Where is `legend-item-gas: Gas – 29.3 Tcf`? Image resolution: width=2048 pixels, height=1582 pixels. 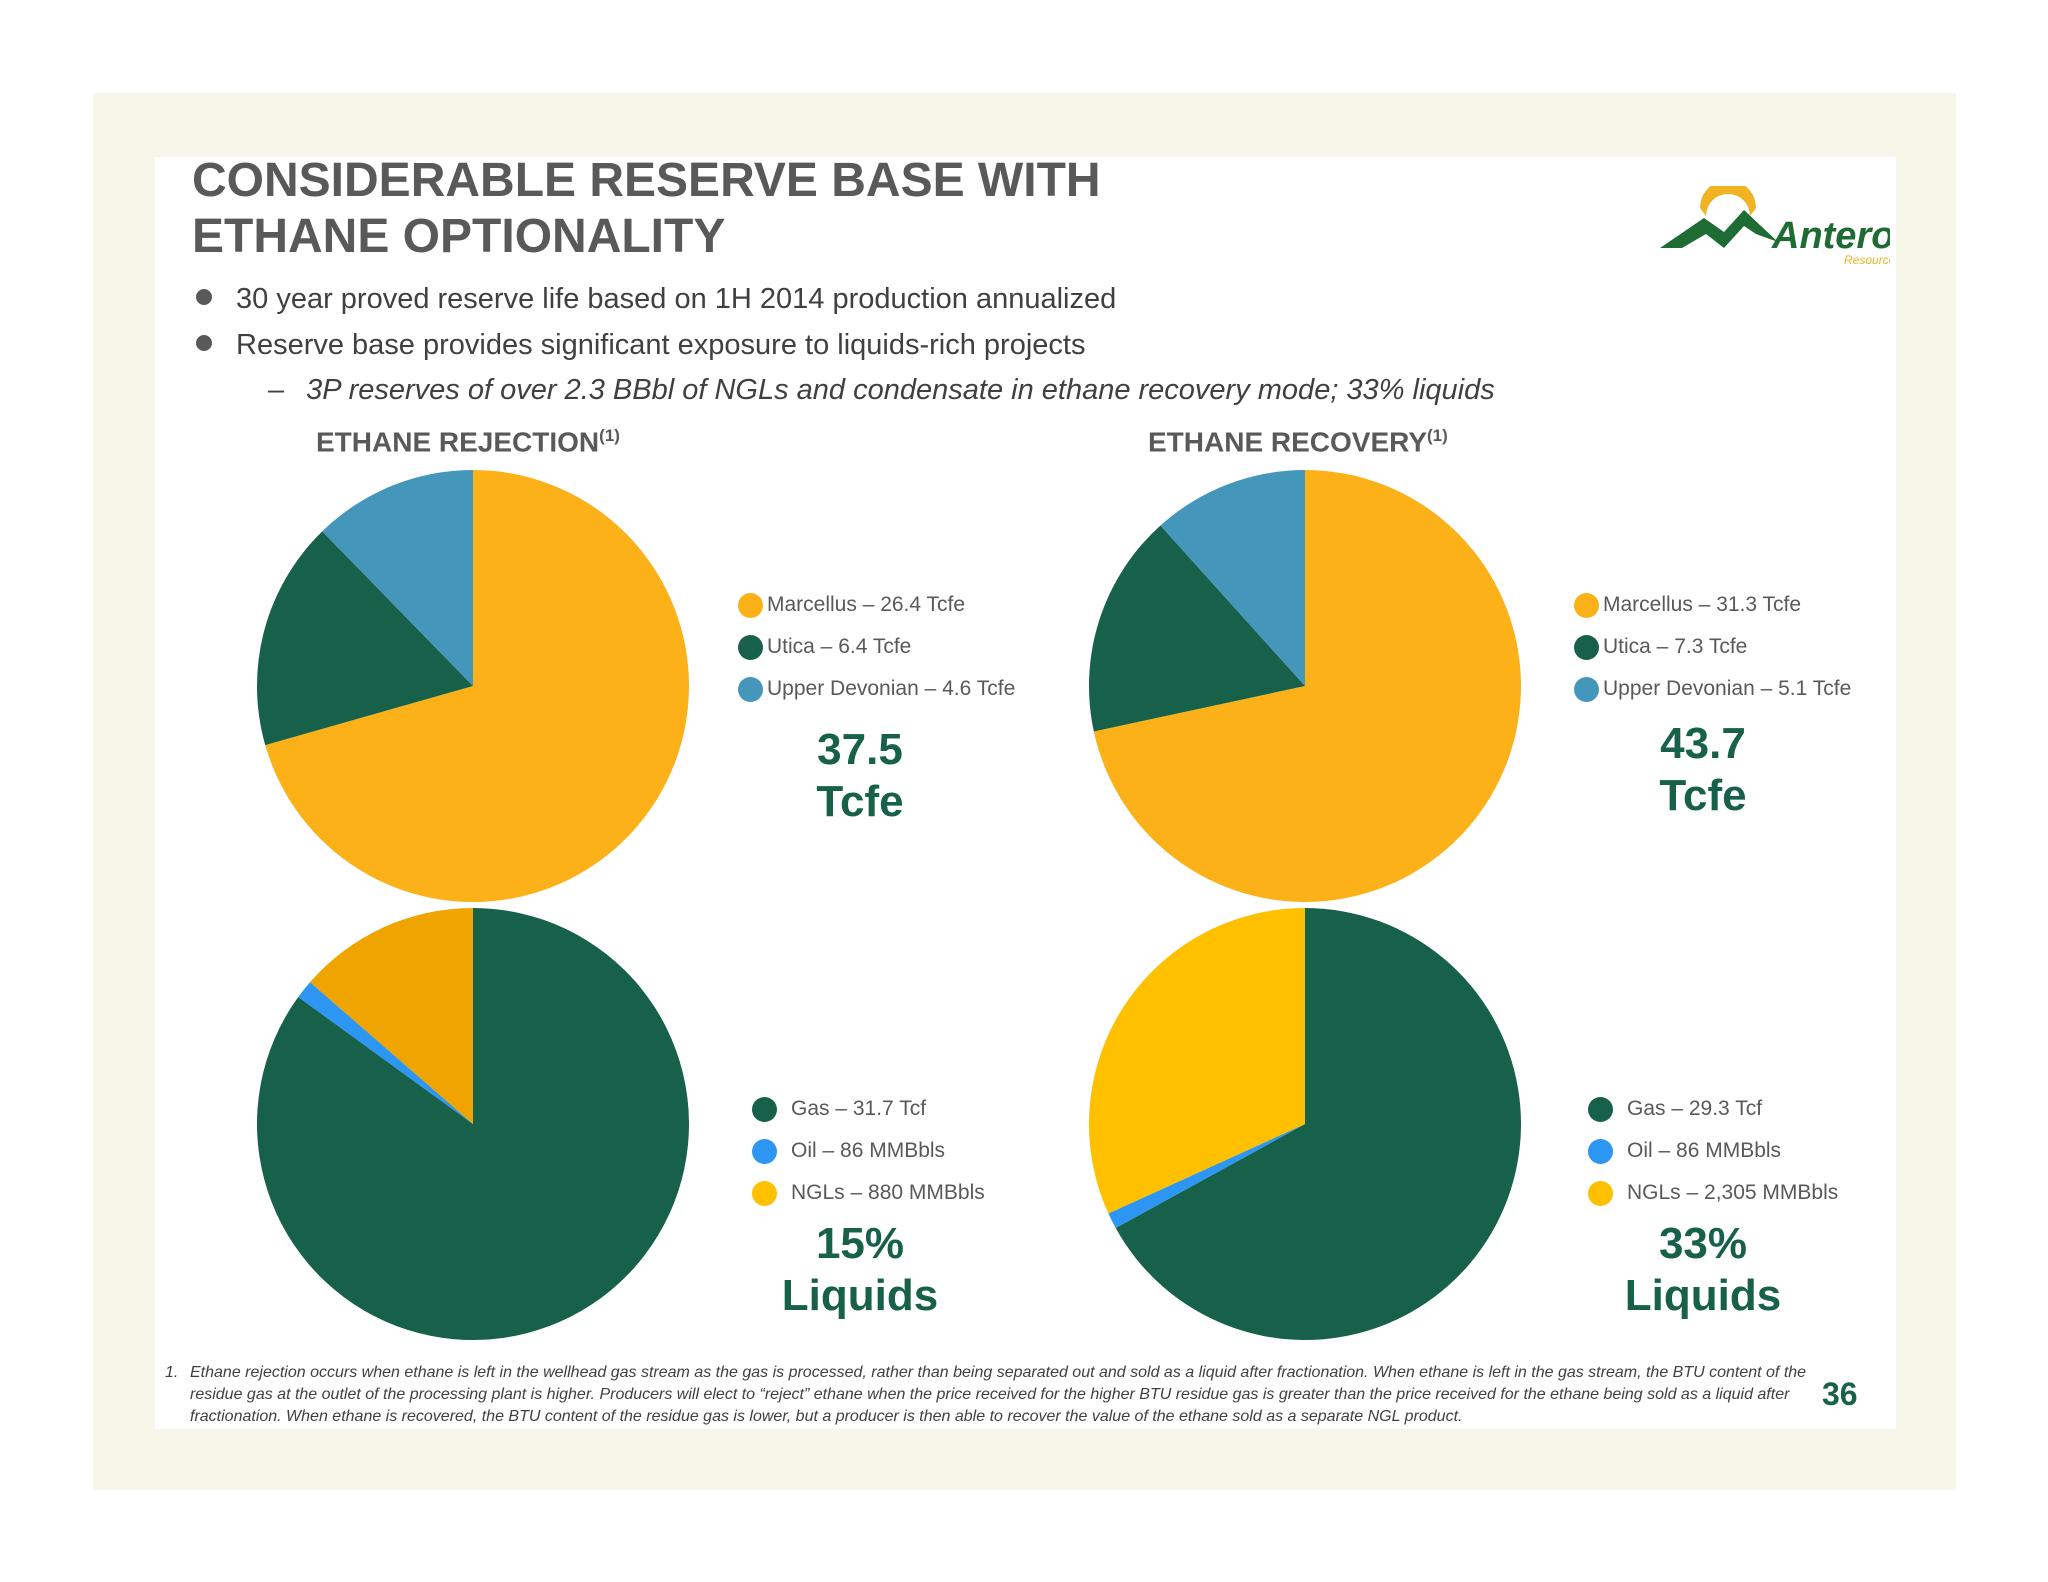
legend-item-gas: Gas – 29.3 Tcf is located at coordinates (1713, 1109).